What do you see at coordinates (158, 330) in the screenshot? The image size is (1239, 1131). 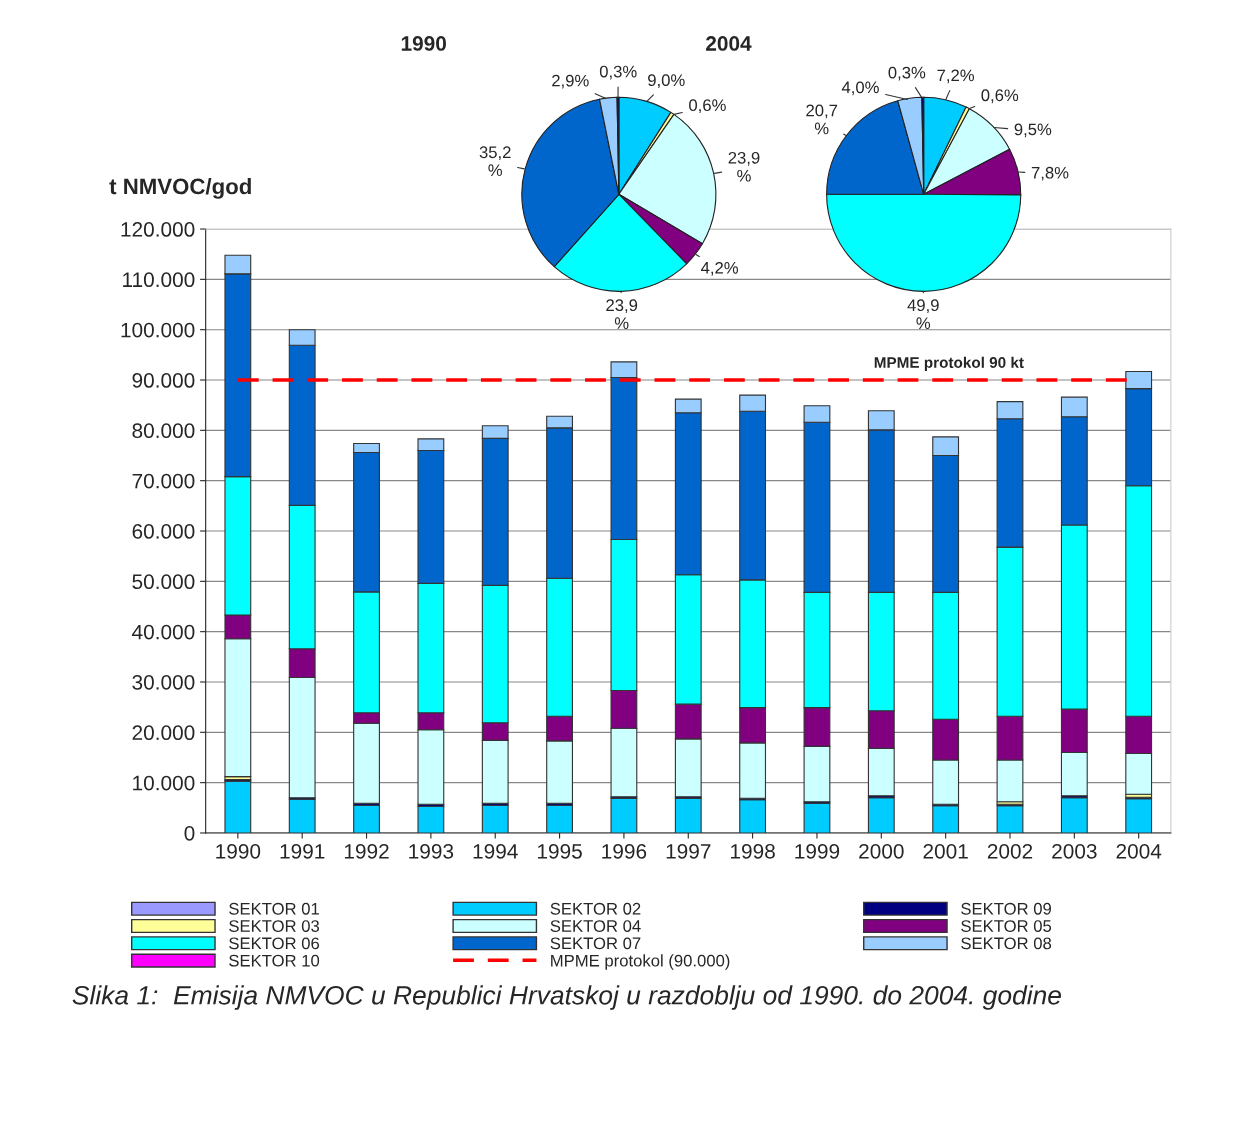 I see `y-tick-label: 100.000` at bounding box center [158, 330].